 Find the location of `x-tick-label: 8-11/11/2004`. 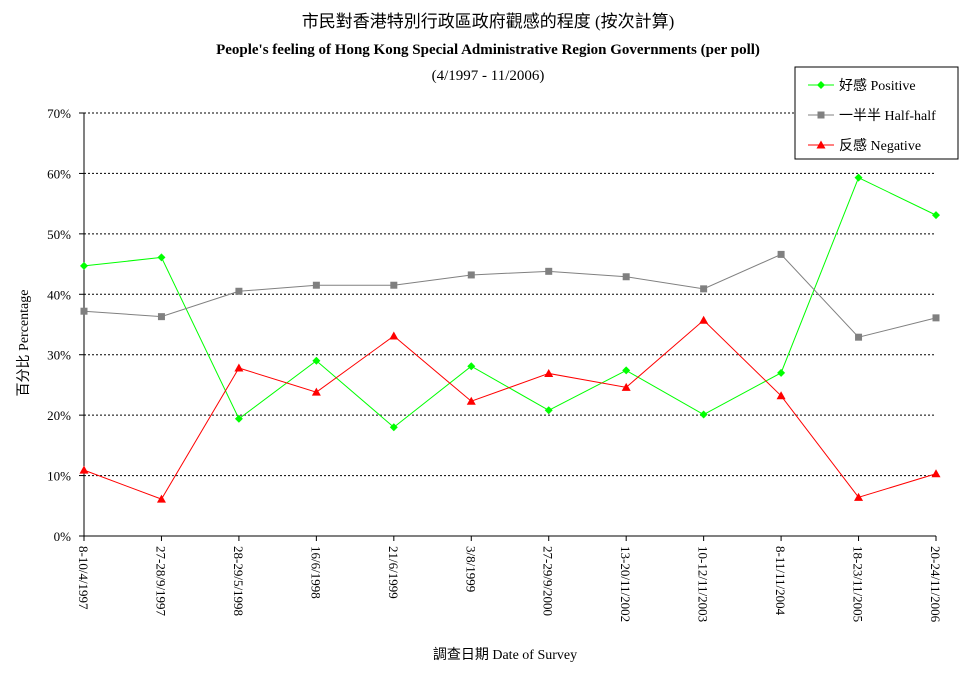

x-tick-label: 8-11/11/2004 is located at coordinates (780, 581).